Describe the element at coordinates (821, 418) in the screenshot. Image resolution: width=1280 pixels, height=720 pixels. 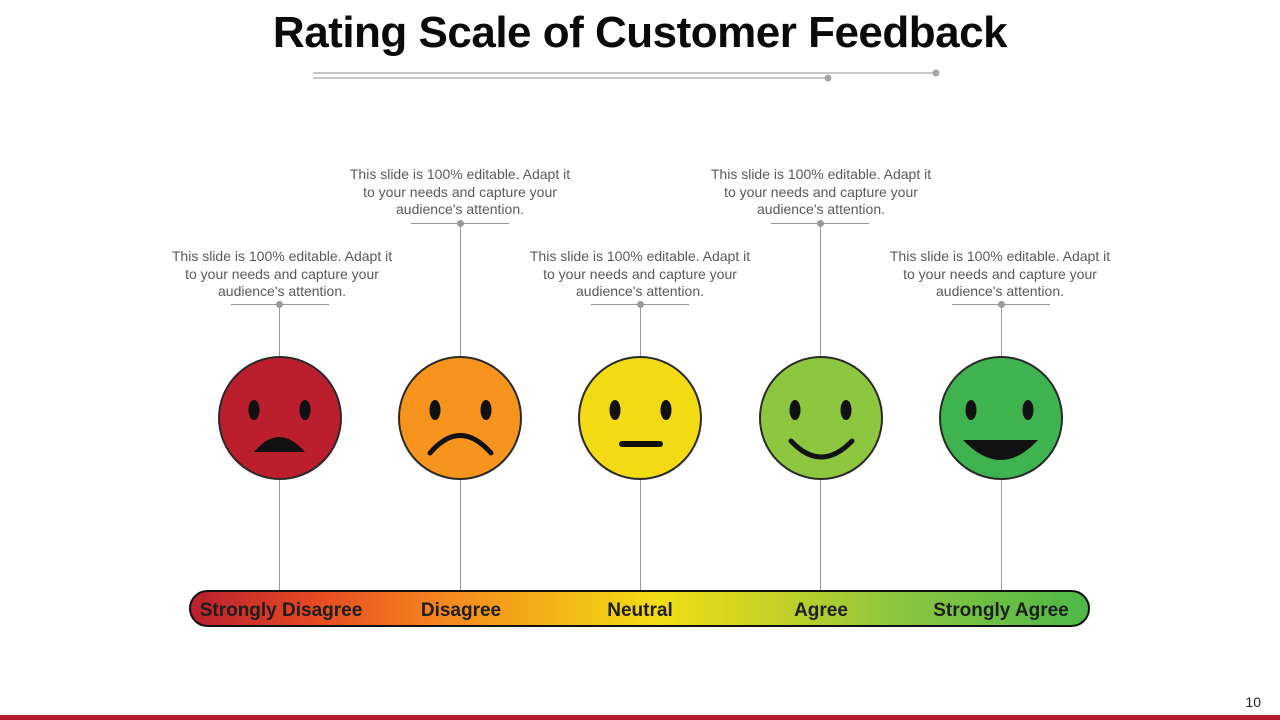
I see `happy-face-icon` at that location.